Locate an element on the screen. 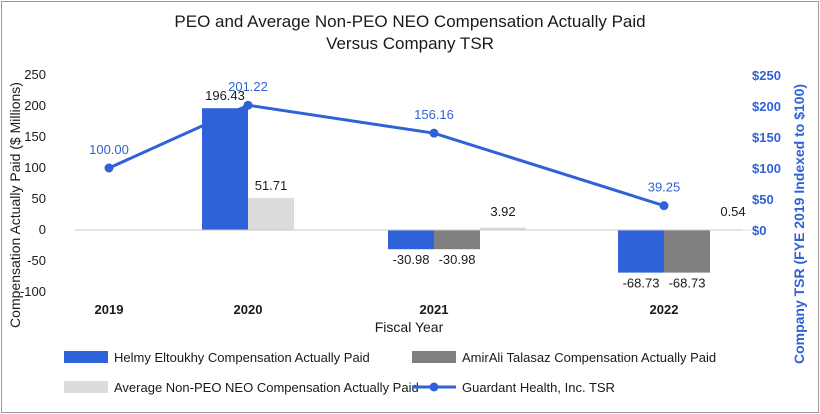 The width and height of the screenshot is (820, 414). y-tick-label: 150 is located at coordinates (35, 136).